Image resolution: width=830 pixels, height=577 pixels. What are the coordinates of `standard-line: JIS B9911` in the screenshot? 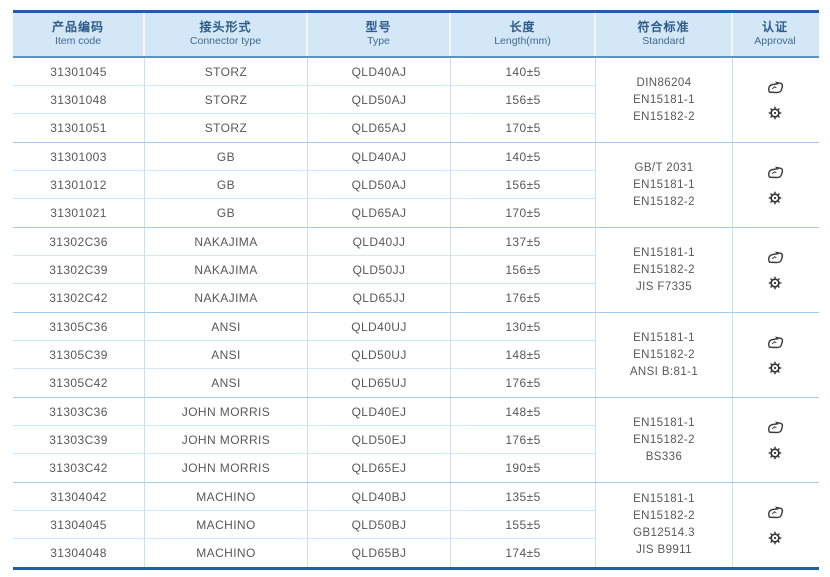 It's located at (664, 550).